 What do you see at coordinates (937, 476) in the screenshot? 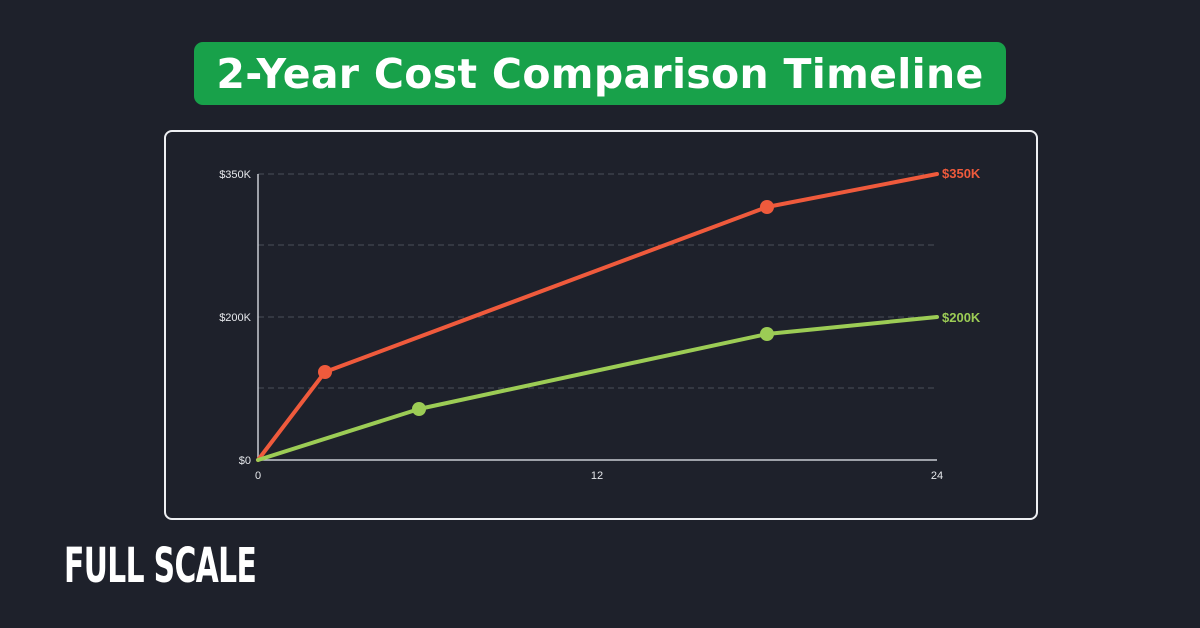
I see `x-tick-label: 24` at bounding box center [937, 476].